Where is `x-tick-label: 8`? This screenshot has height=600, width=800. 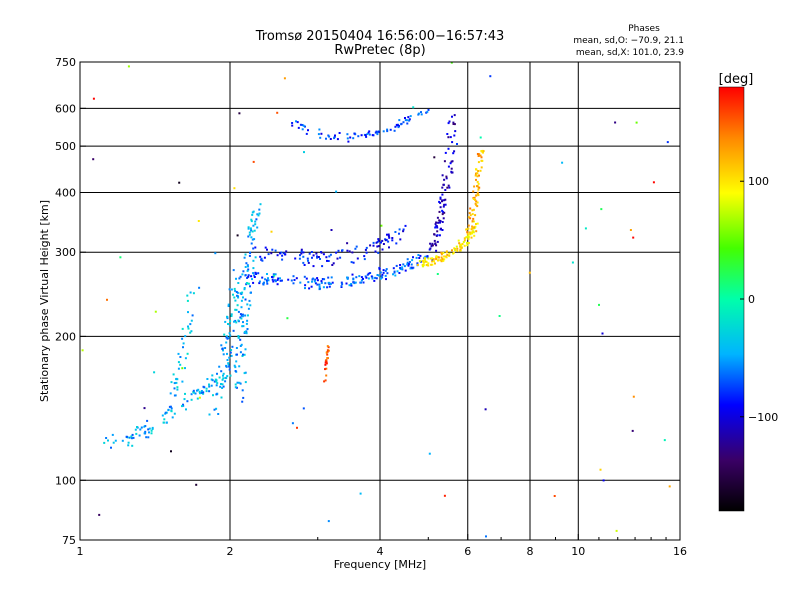 x-tick-label: 8 is located at coordinates (530, 551).